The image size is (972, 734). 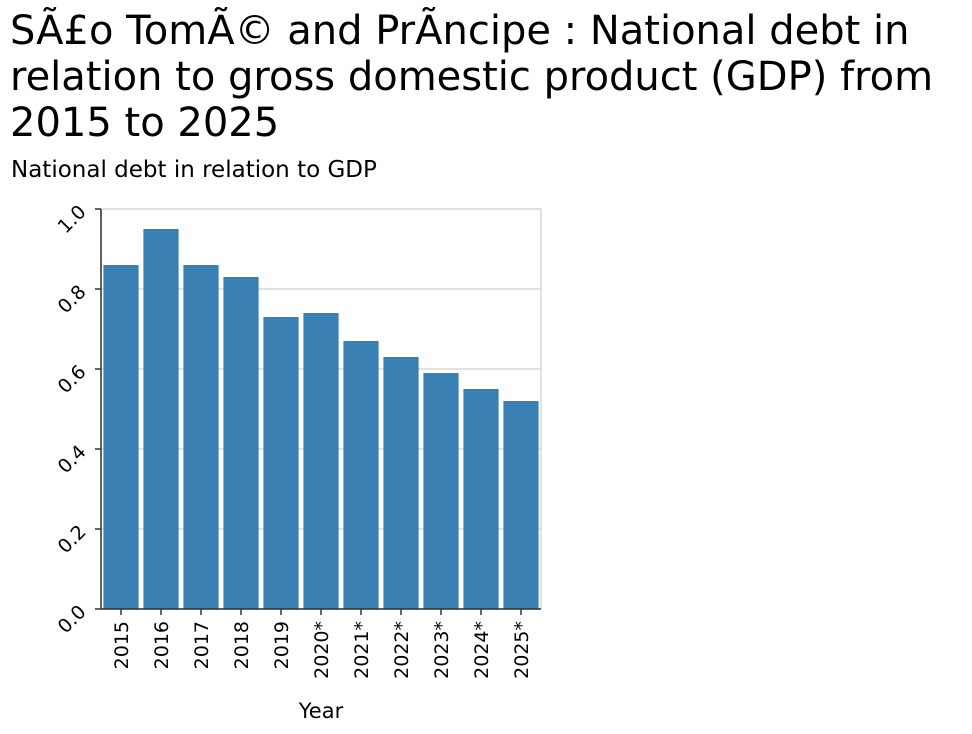 What do you see at coordinates (72, 299) in the screenshot?
I see `y-tick-label: 0.8` at bounding box center [72, 299].